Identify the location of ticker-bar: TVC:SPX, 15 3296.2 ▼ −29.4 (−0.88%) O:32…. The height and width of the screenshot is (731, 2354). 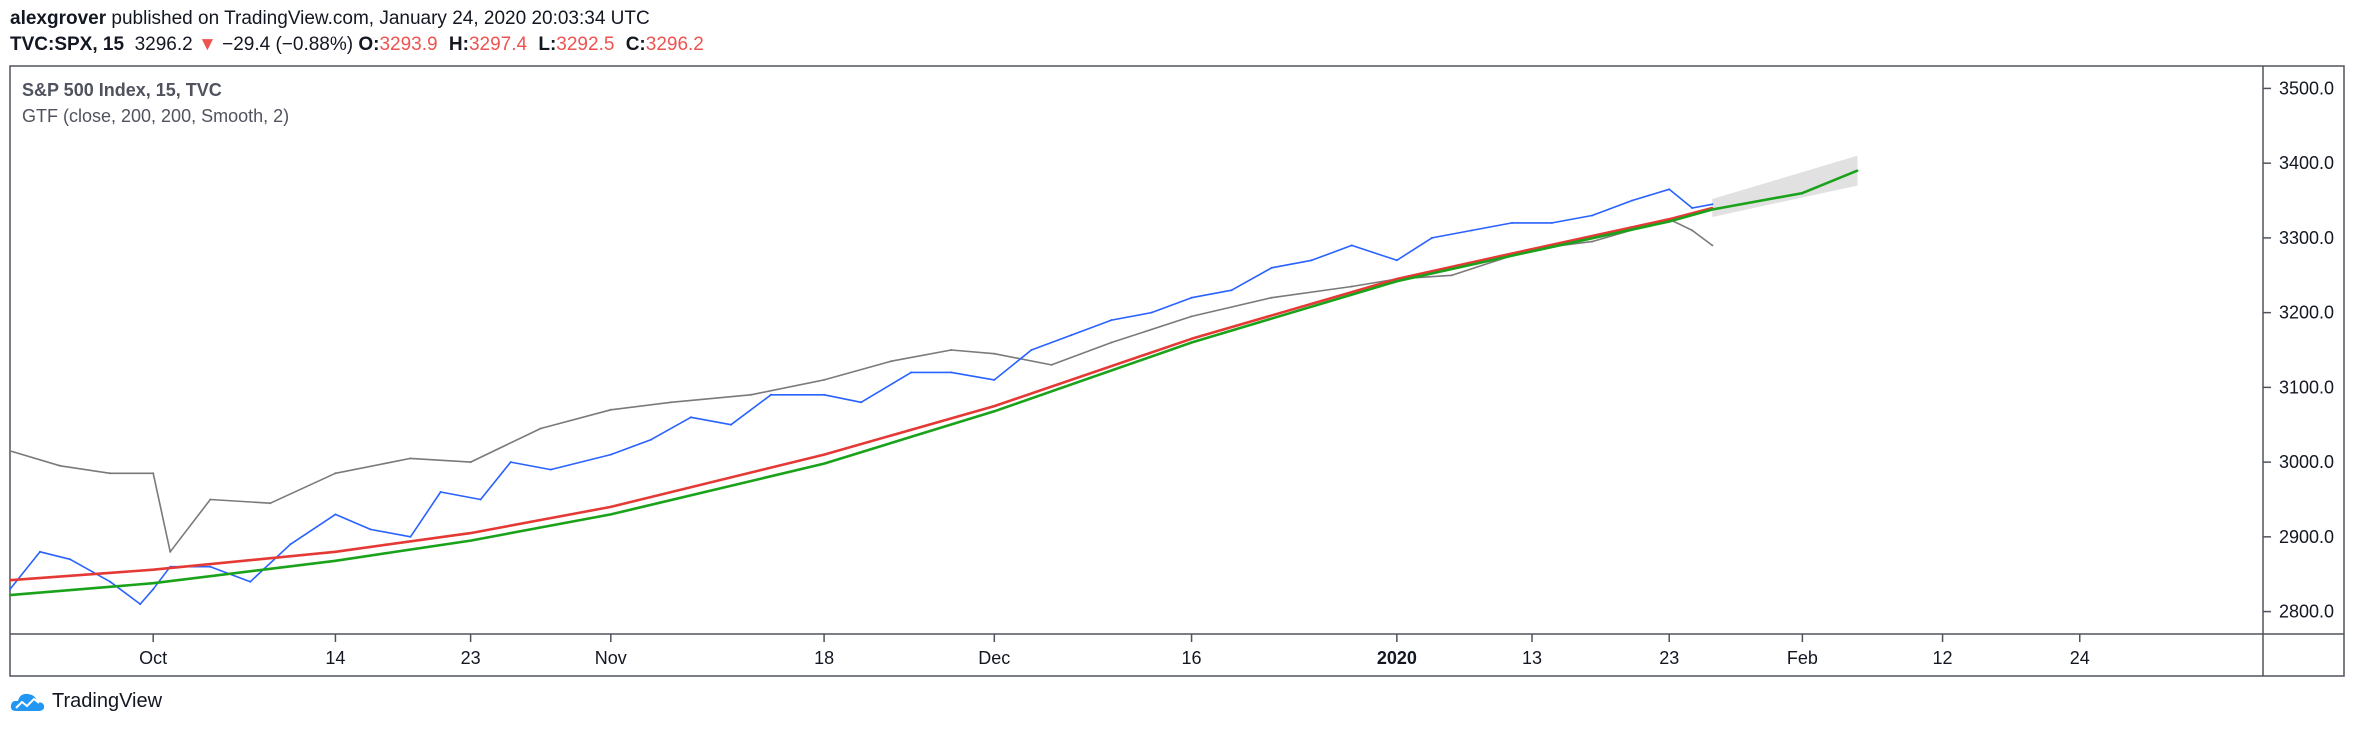
(360, 45).